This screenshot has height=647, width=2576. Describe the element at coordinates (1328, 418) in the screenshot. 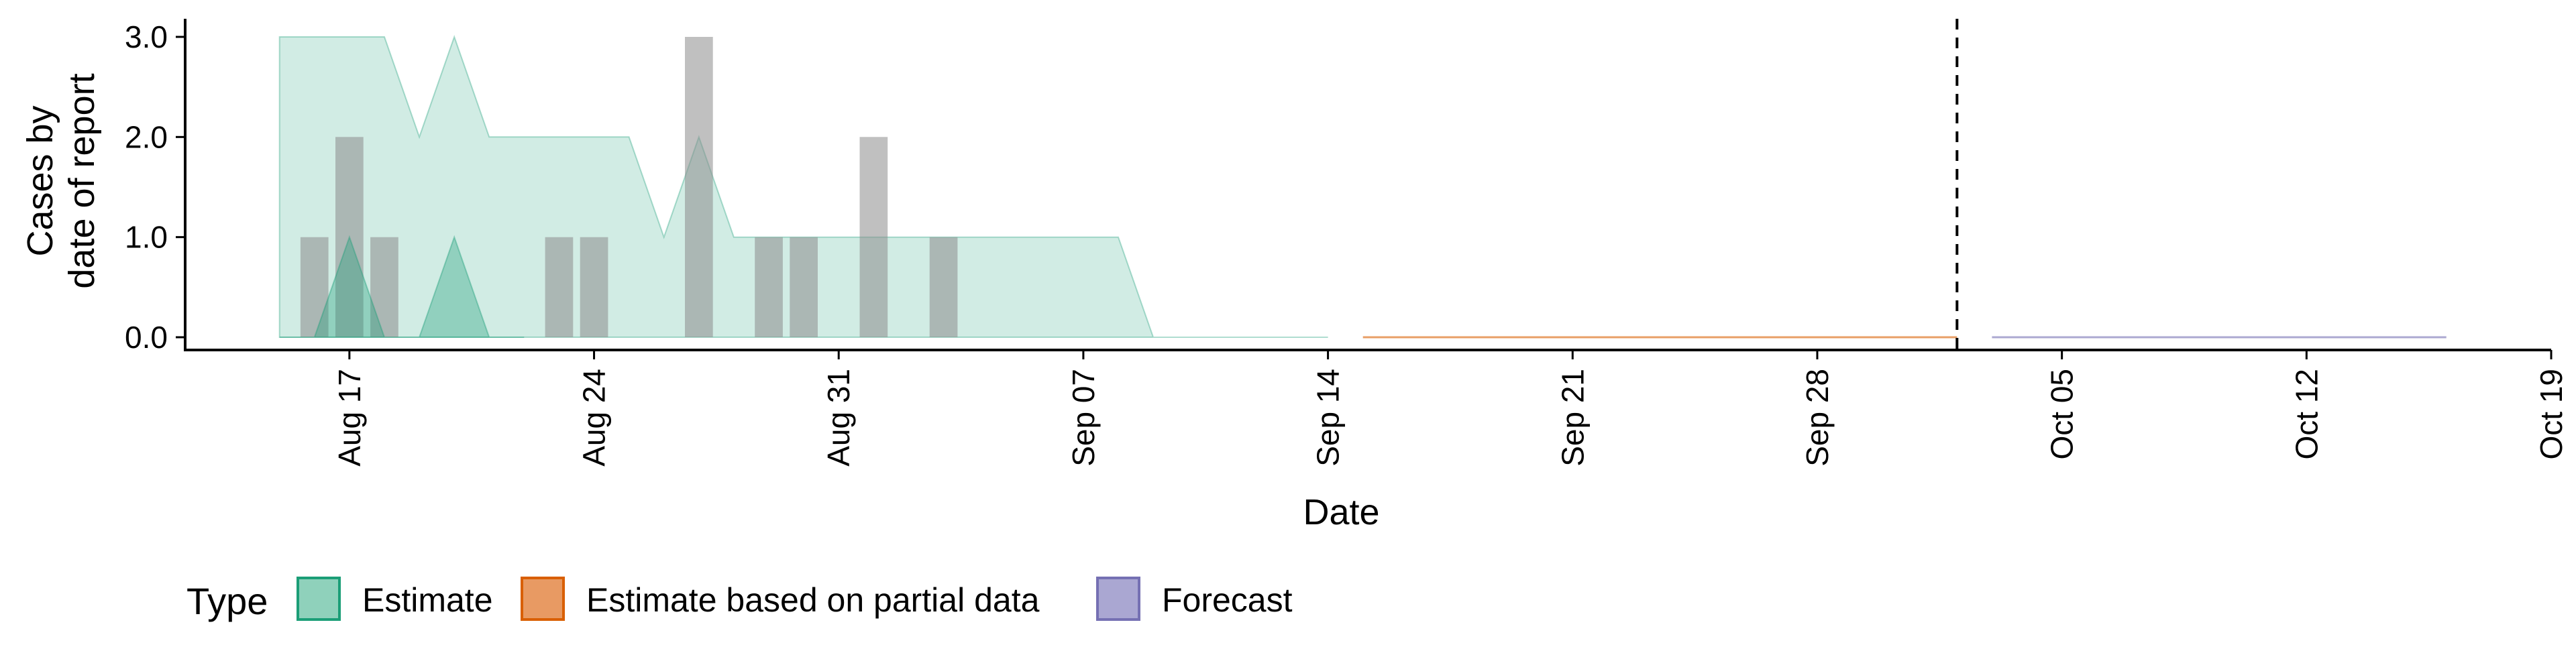

I see `x-tick-label: Sep 14` at that location.